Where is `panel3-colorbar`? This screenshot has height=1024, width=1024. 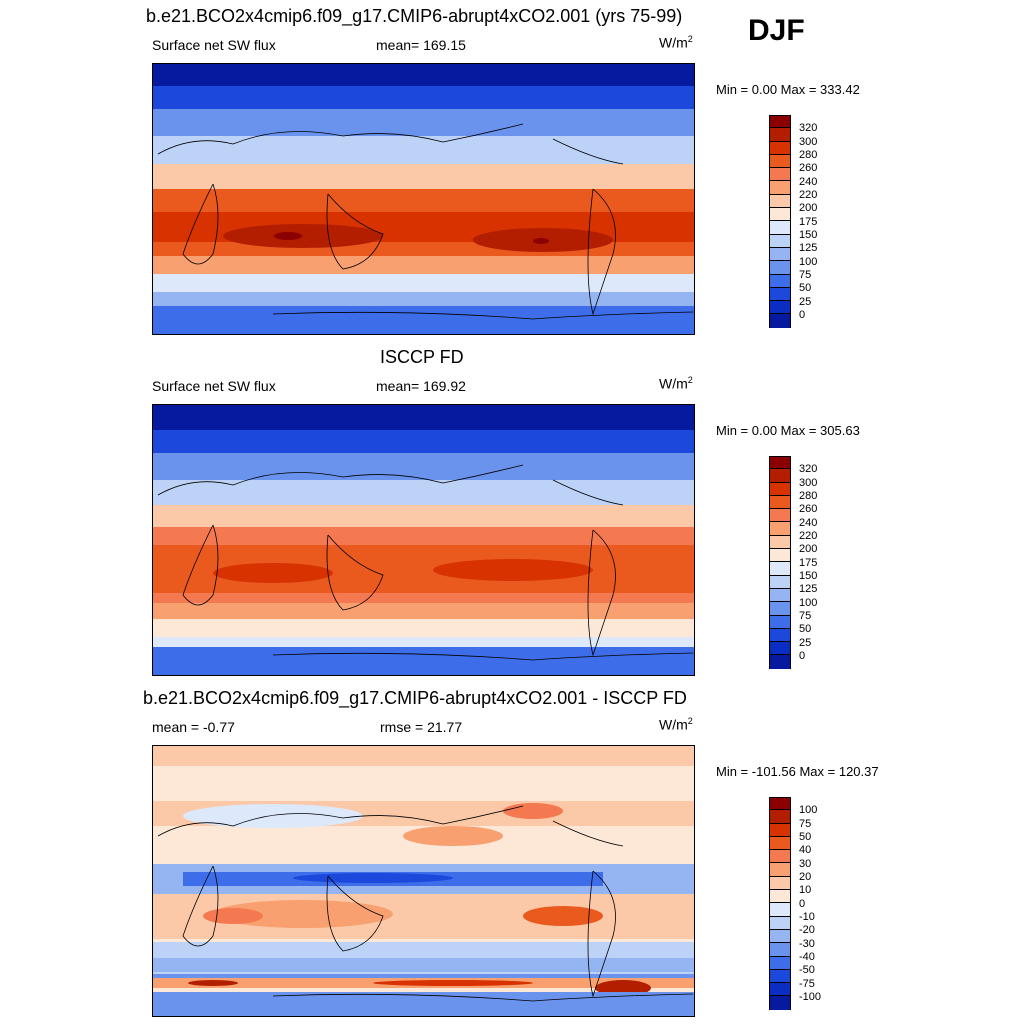
panel3-colorbar is located at coordinates (780, 903).